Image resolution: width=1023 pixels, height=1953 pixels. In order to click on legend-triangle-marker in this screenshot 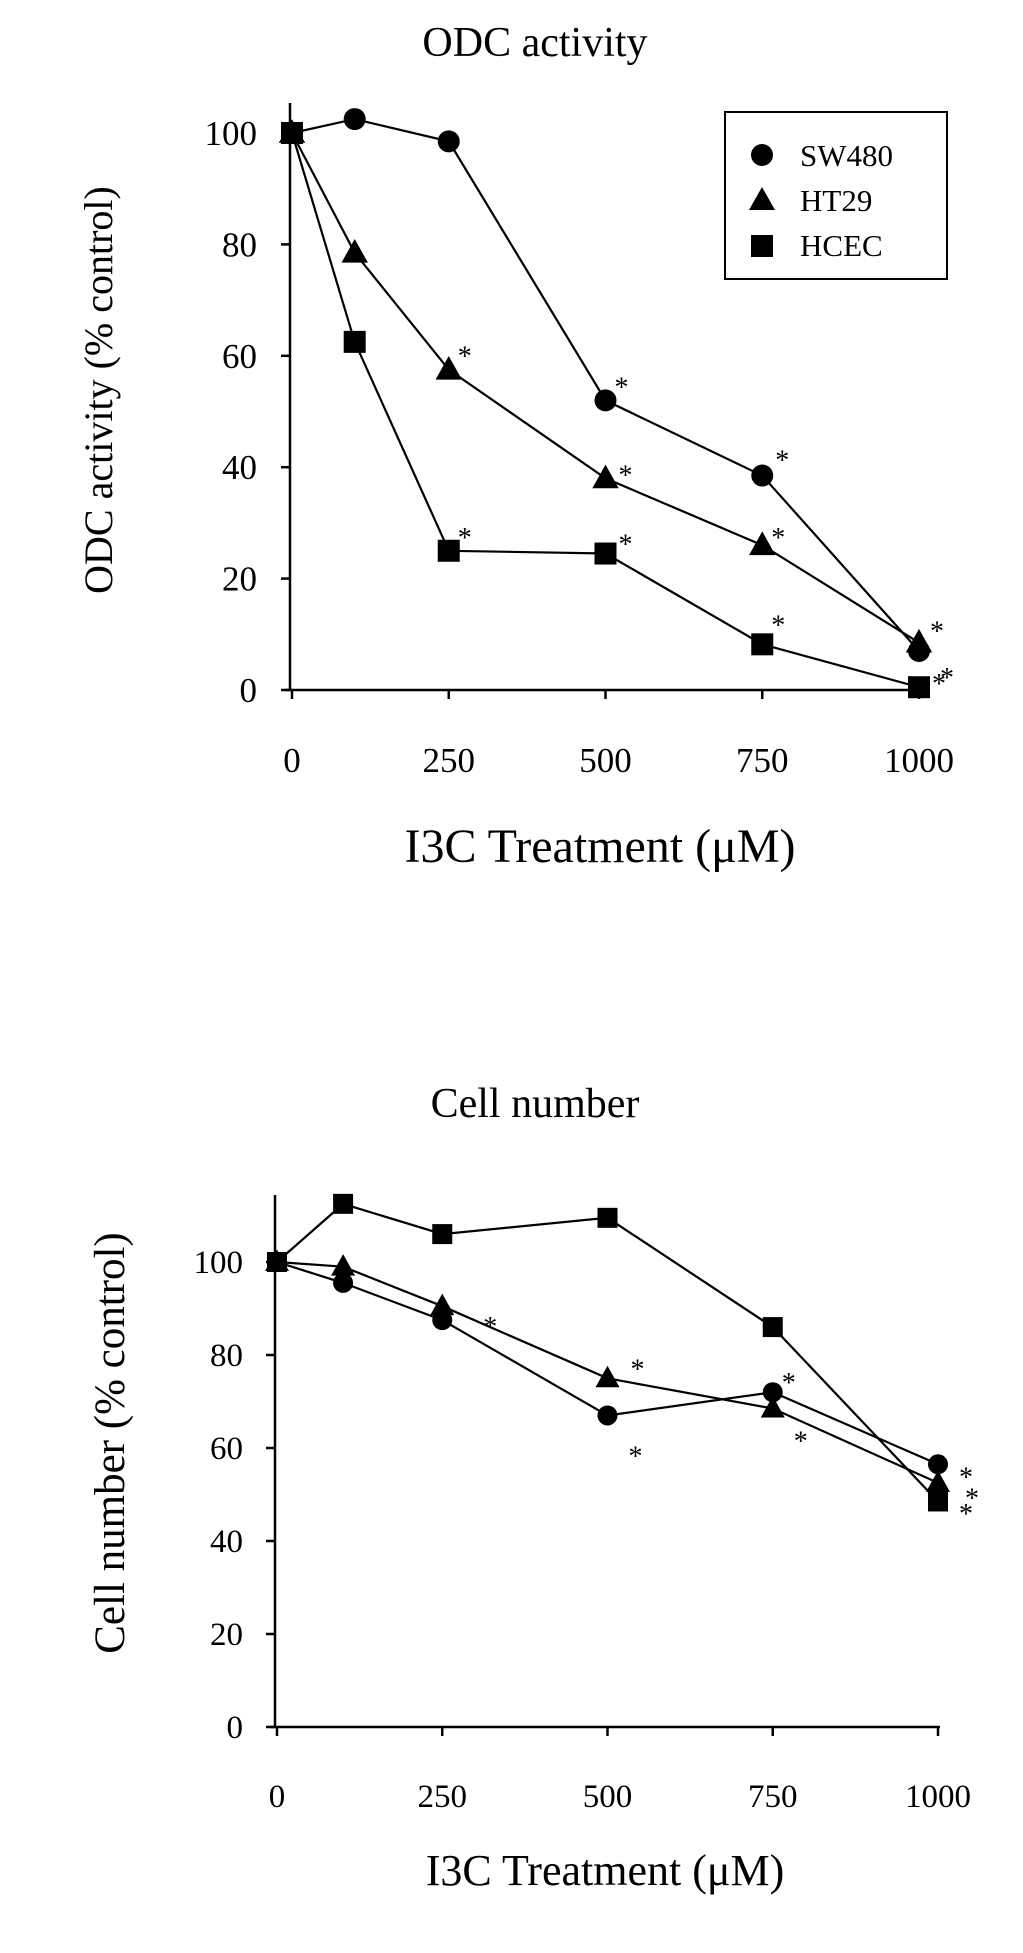, I will do `click(762, 198)`.